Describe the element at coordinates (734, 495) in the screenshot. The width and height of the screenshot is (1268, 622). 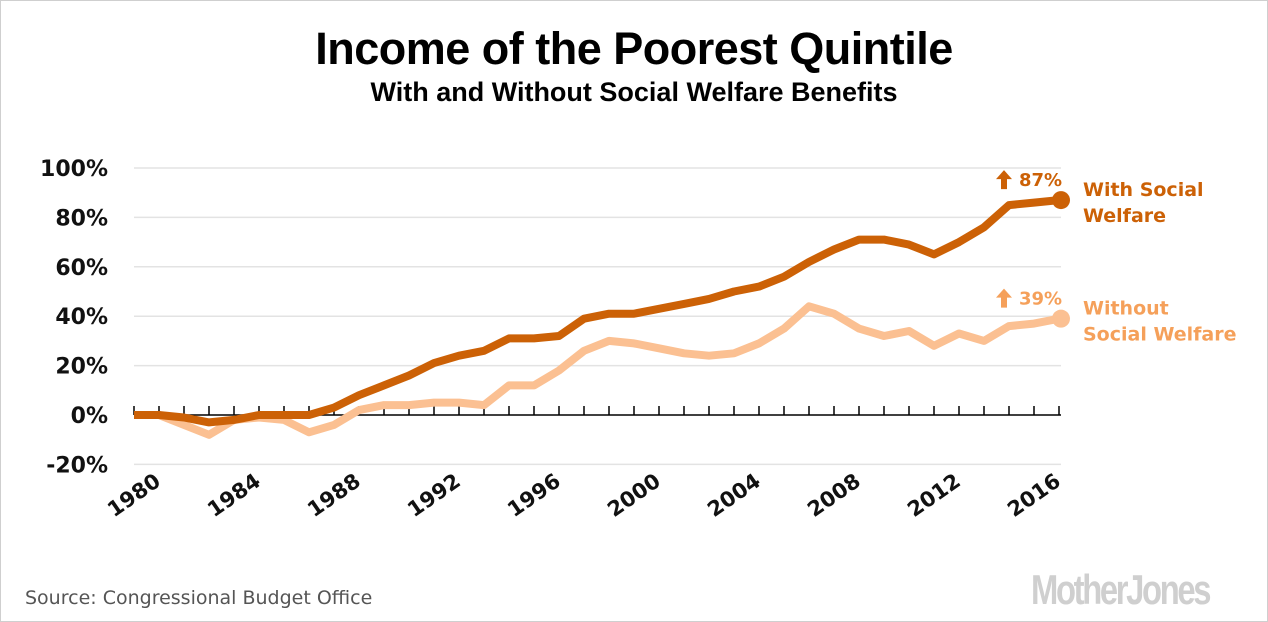
I see `x-tick-label: 2004` at that location.